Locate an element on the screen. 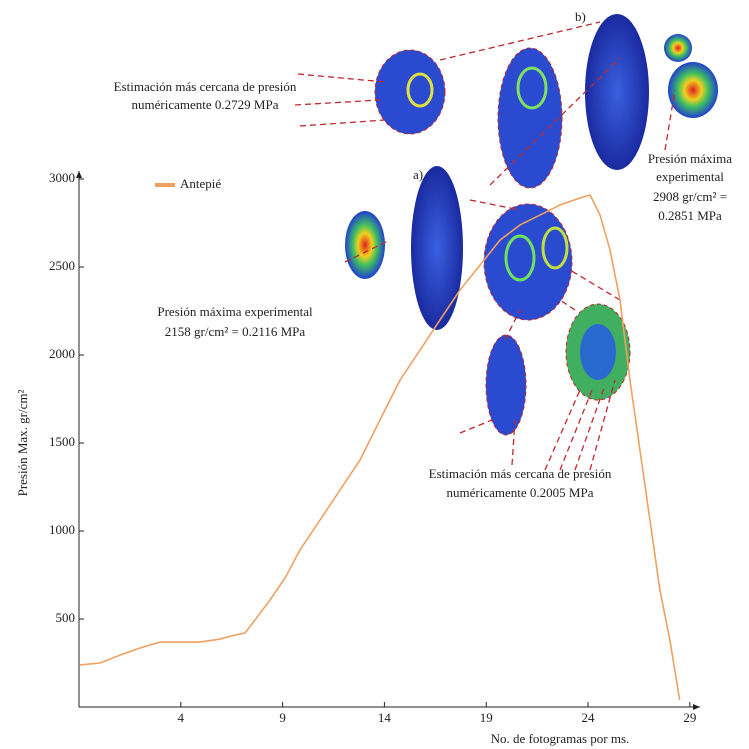 The height and width of the screenshot is (749, 749). annotation: a) is located at coordinates (418, 174).